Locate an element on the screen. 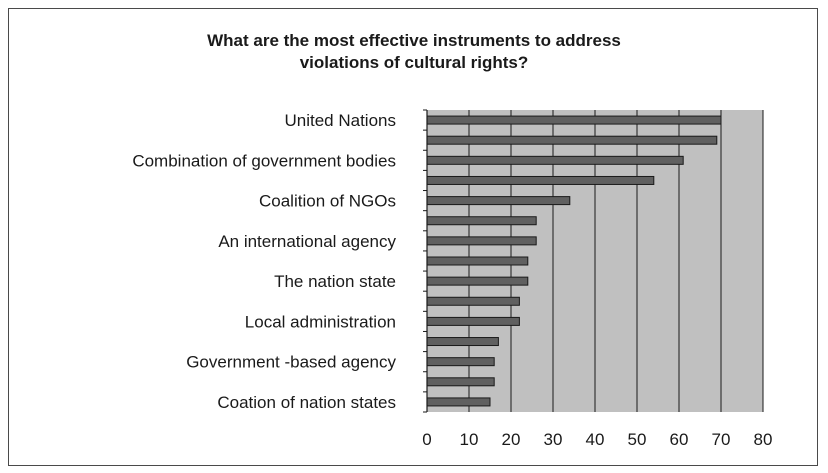  category-label: Coalition of NGOs is located at coordinates (327, 201).